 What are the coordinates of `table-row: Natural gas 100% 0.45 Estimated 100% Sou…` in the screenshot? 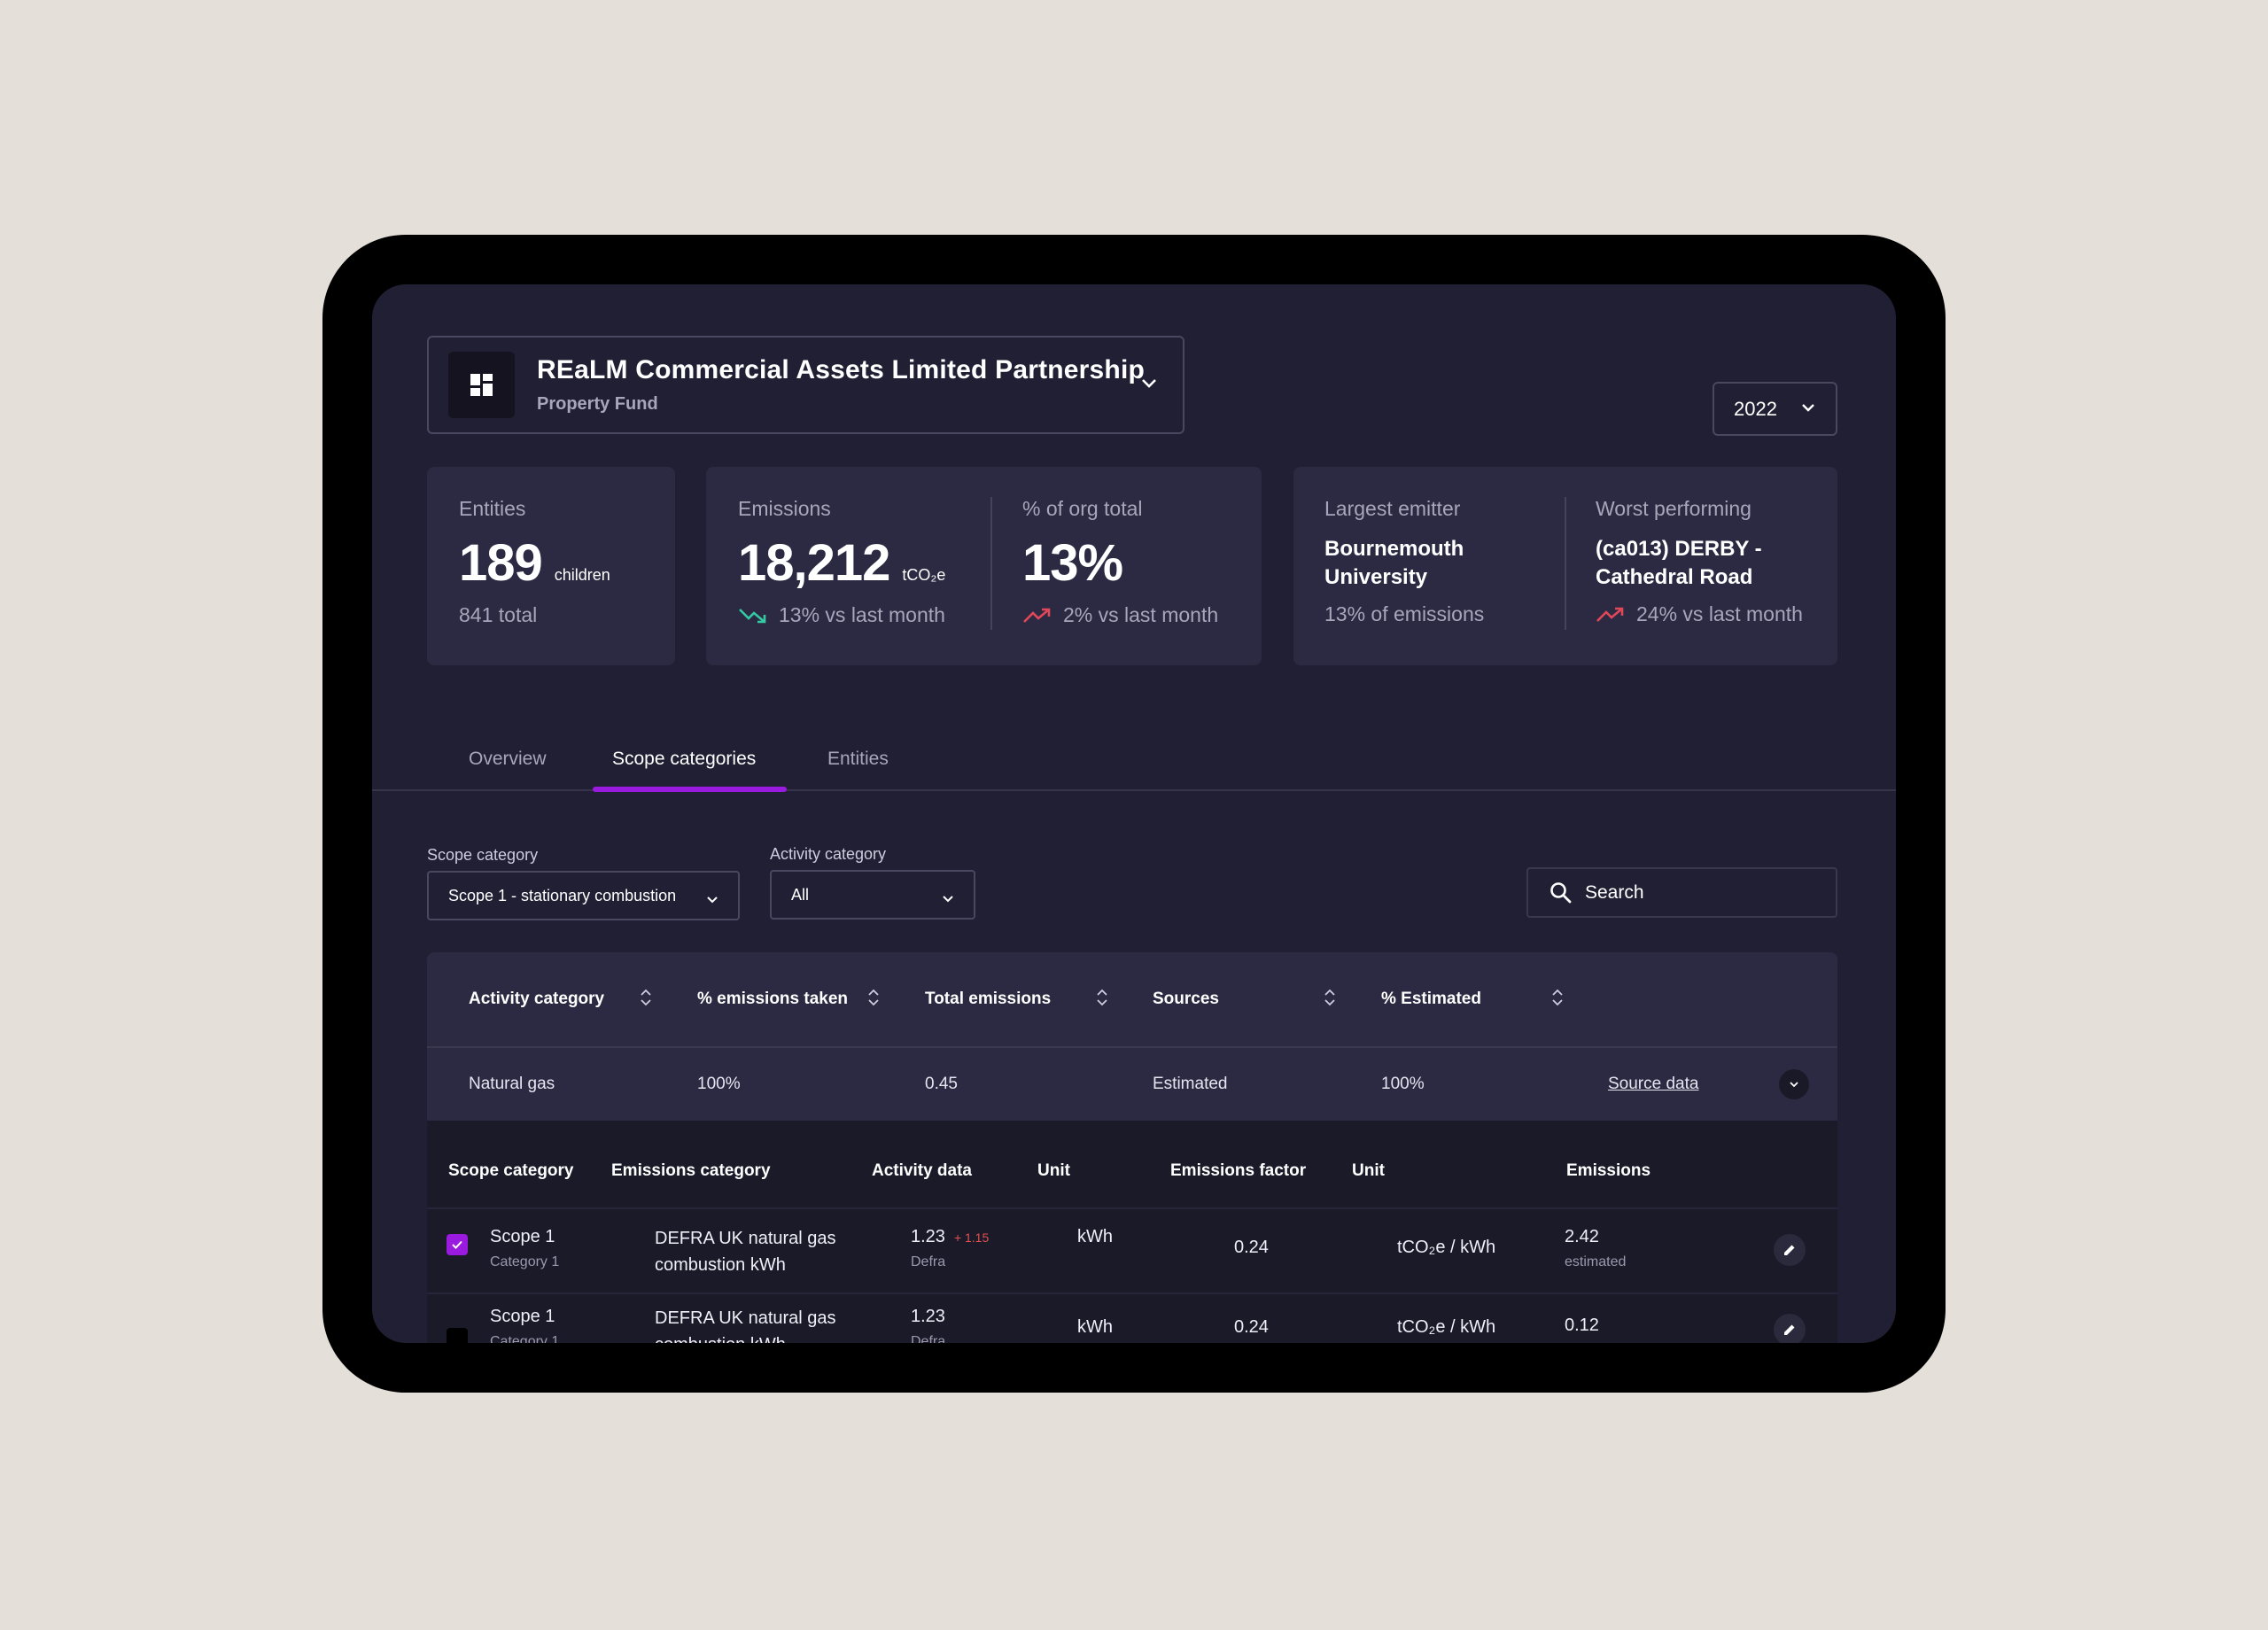 It's located at (1132, 1083).